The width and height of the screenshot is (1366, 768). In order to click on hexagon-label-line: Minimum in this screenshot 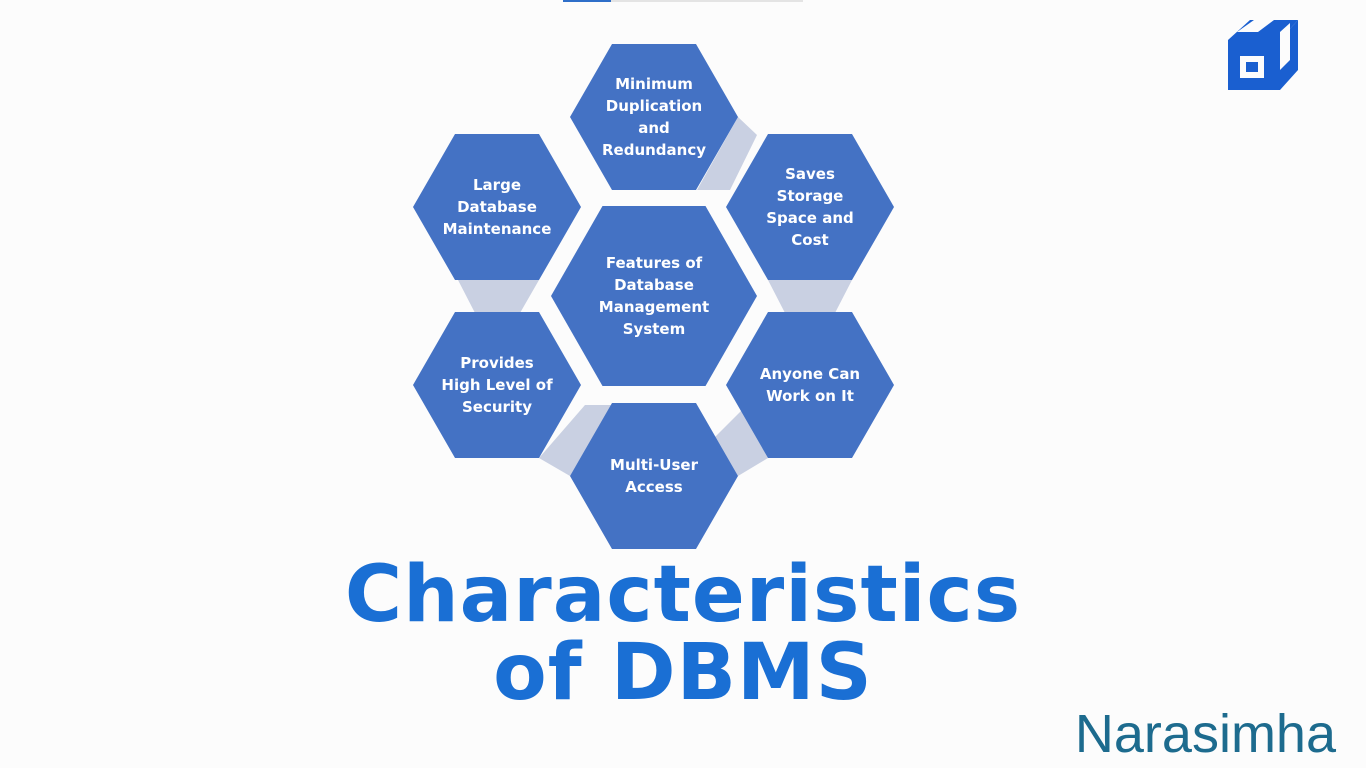, I will do `click(654, 84)`.